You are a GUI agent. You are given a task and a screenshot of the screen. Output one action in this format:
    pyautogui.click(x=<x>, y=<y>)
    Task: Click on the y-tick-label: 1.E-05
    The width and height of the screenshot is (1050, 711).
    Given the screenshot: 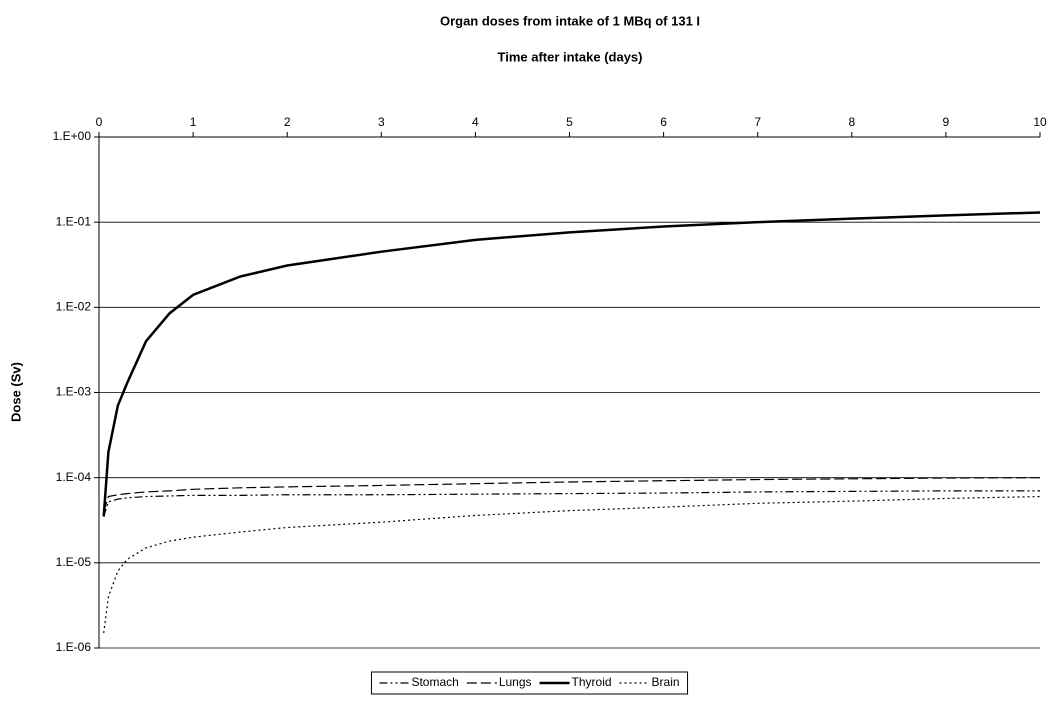 What is the action you would take?
    pyautogui.click(x=74, y=562)
    